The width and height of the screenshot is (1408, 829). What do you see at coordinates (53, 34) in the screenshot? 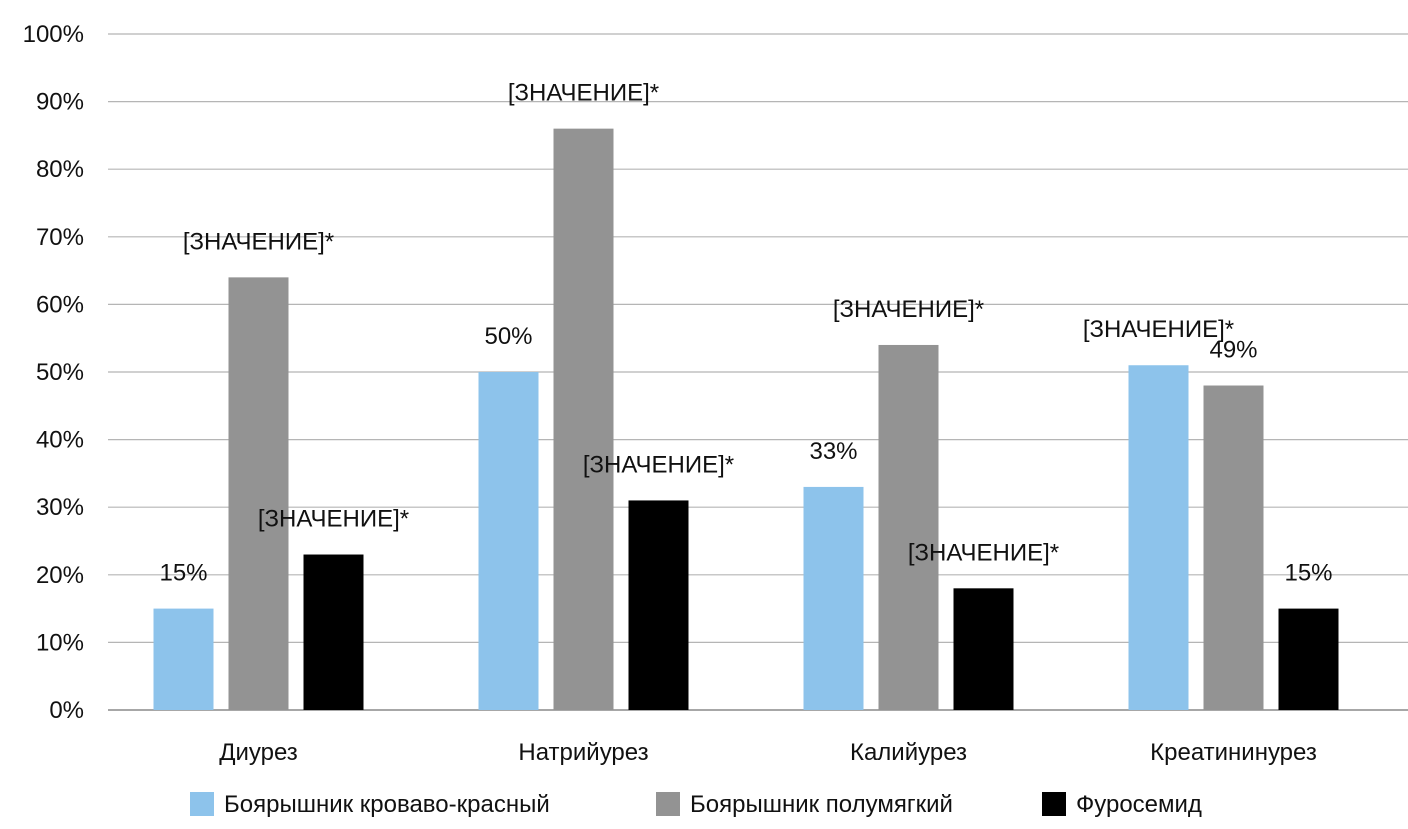
I see `y-tick-label: 100%` at bounding box center [53, 34].